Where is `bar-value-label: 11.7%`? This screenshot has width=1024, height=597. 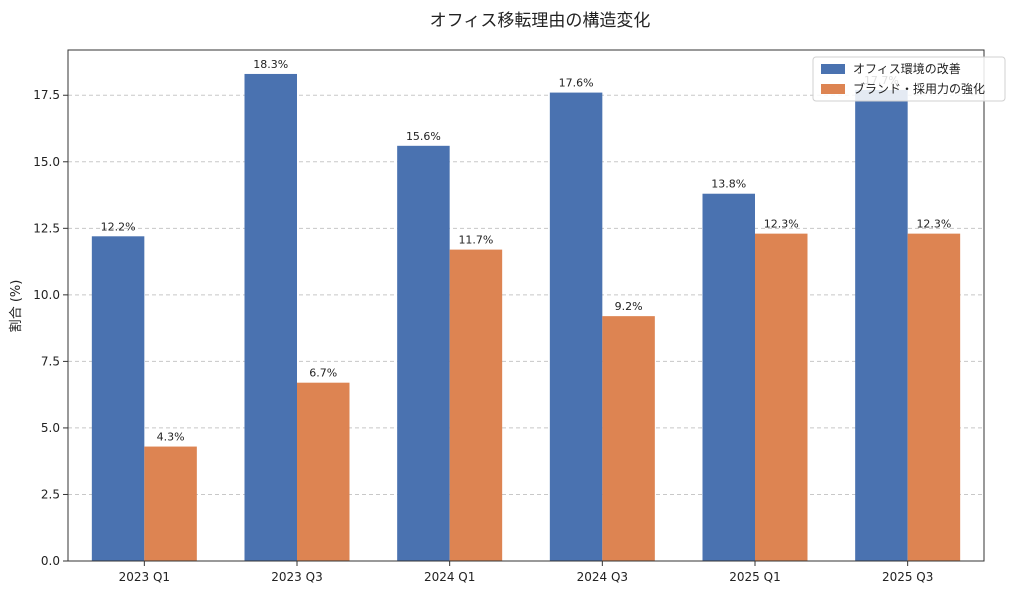
bar-value-label: 11.7% is located at coordinates (475, 240).